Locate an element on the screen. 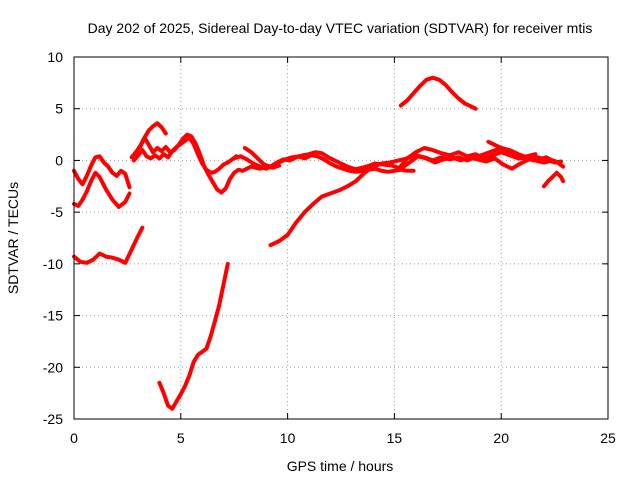 Image resolution: width=640 pixels, height=480 pixels. y-tick-labels: -25 -20 -15 -10 -5 0 5 10 is located at coordinates (53, 238).